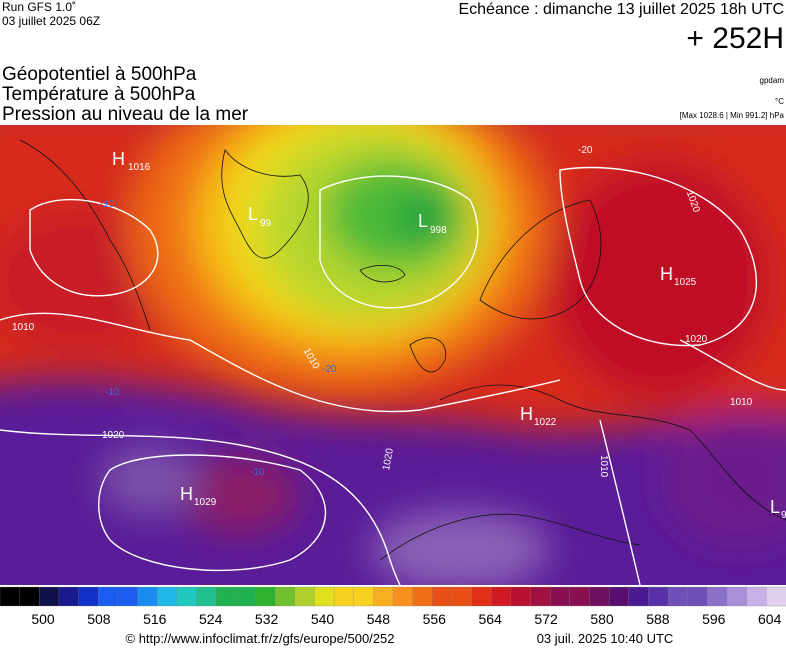 The height and width of the screenshot is (653, 786). I want to click on colorbar-label: 572, so click(546, 619).